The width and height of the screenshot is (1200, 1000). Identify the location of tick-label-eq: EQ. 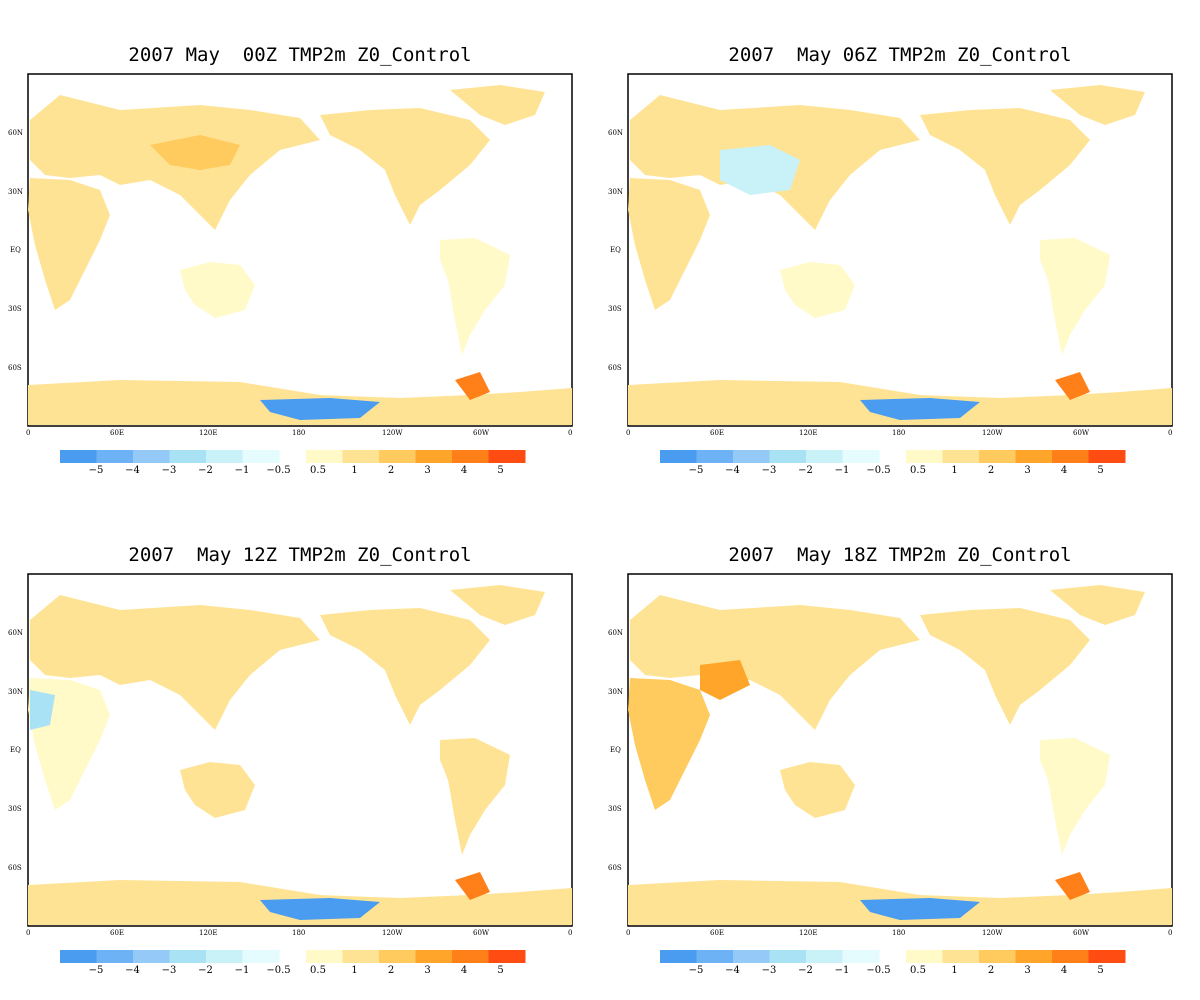
(15, 750).